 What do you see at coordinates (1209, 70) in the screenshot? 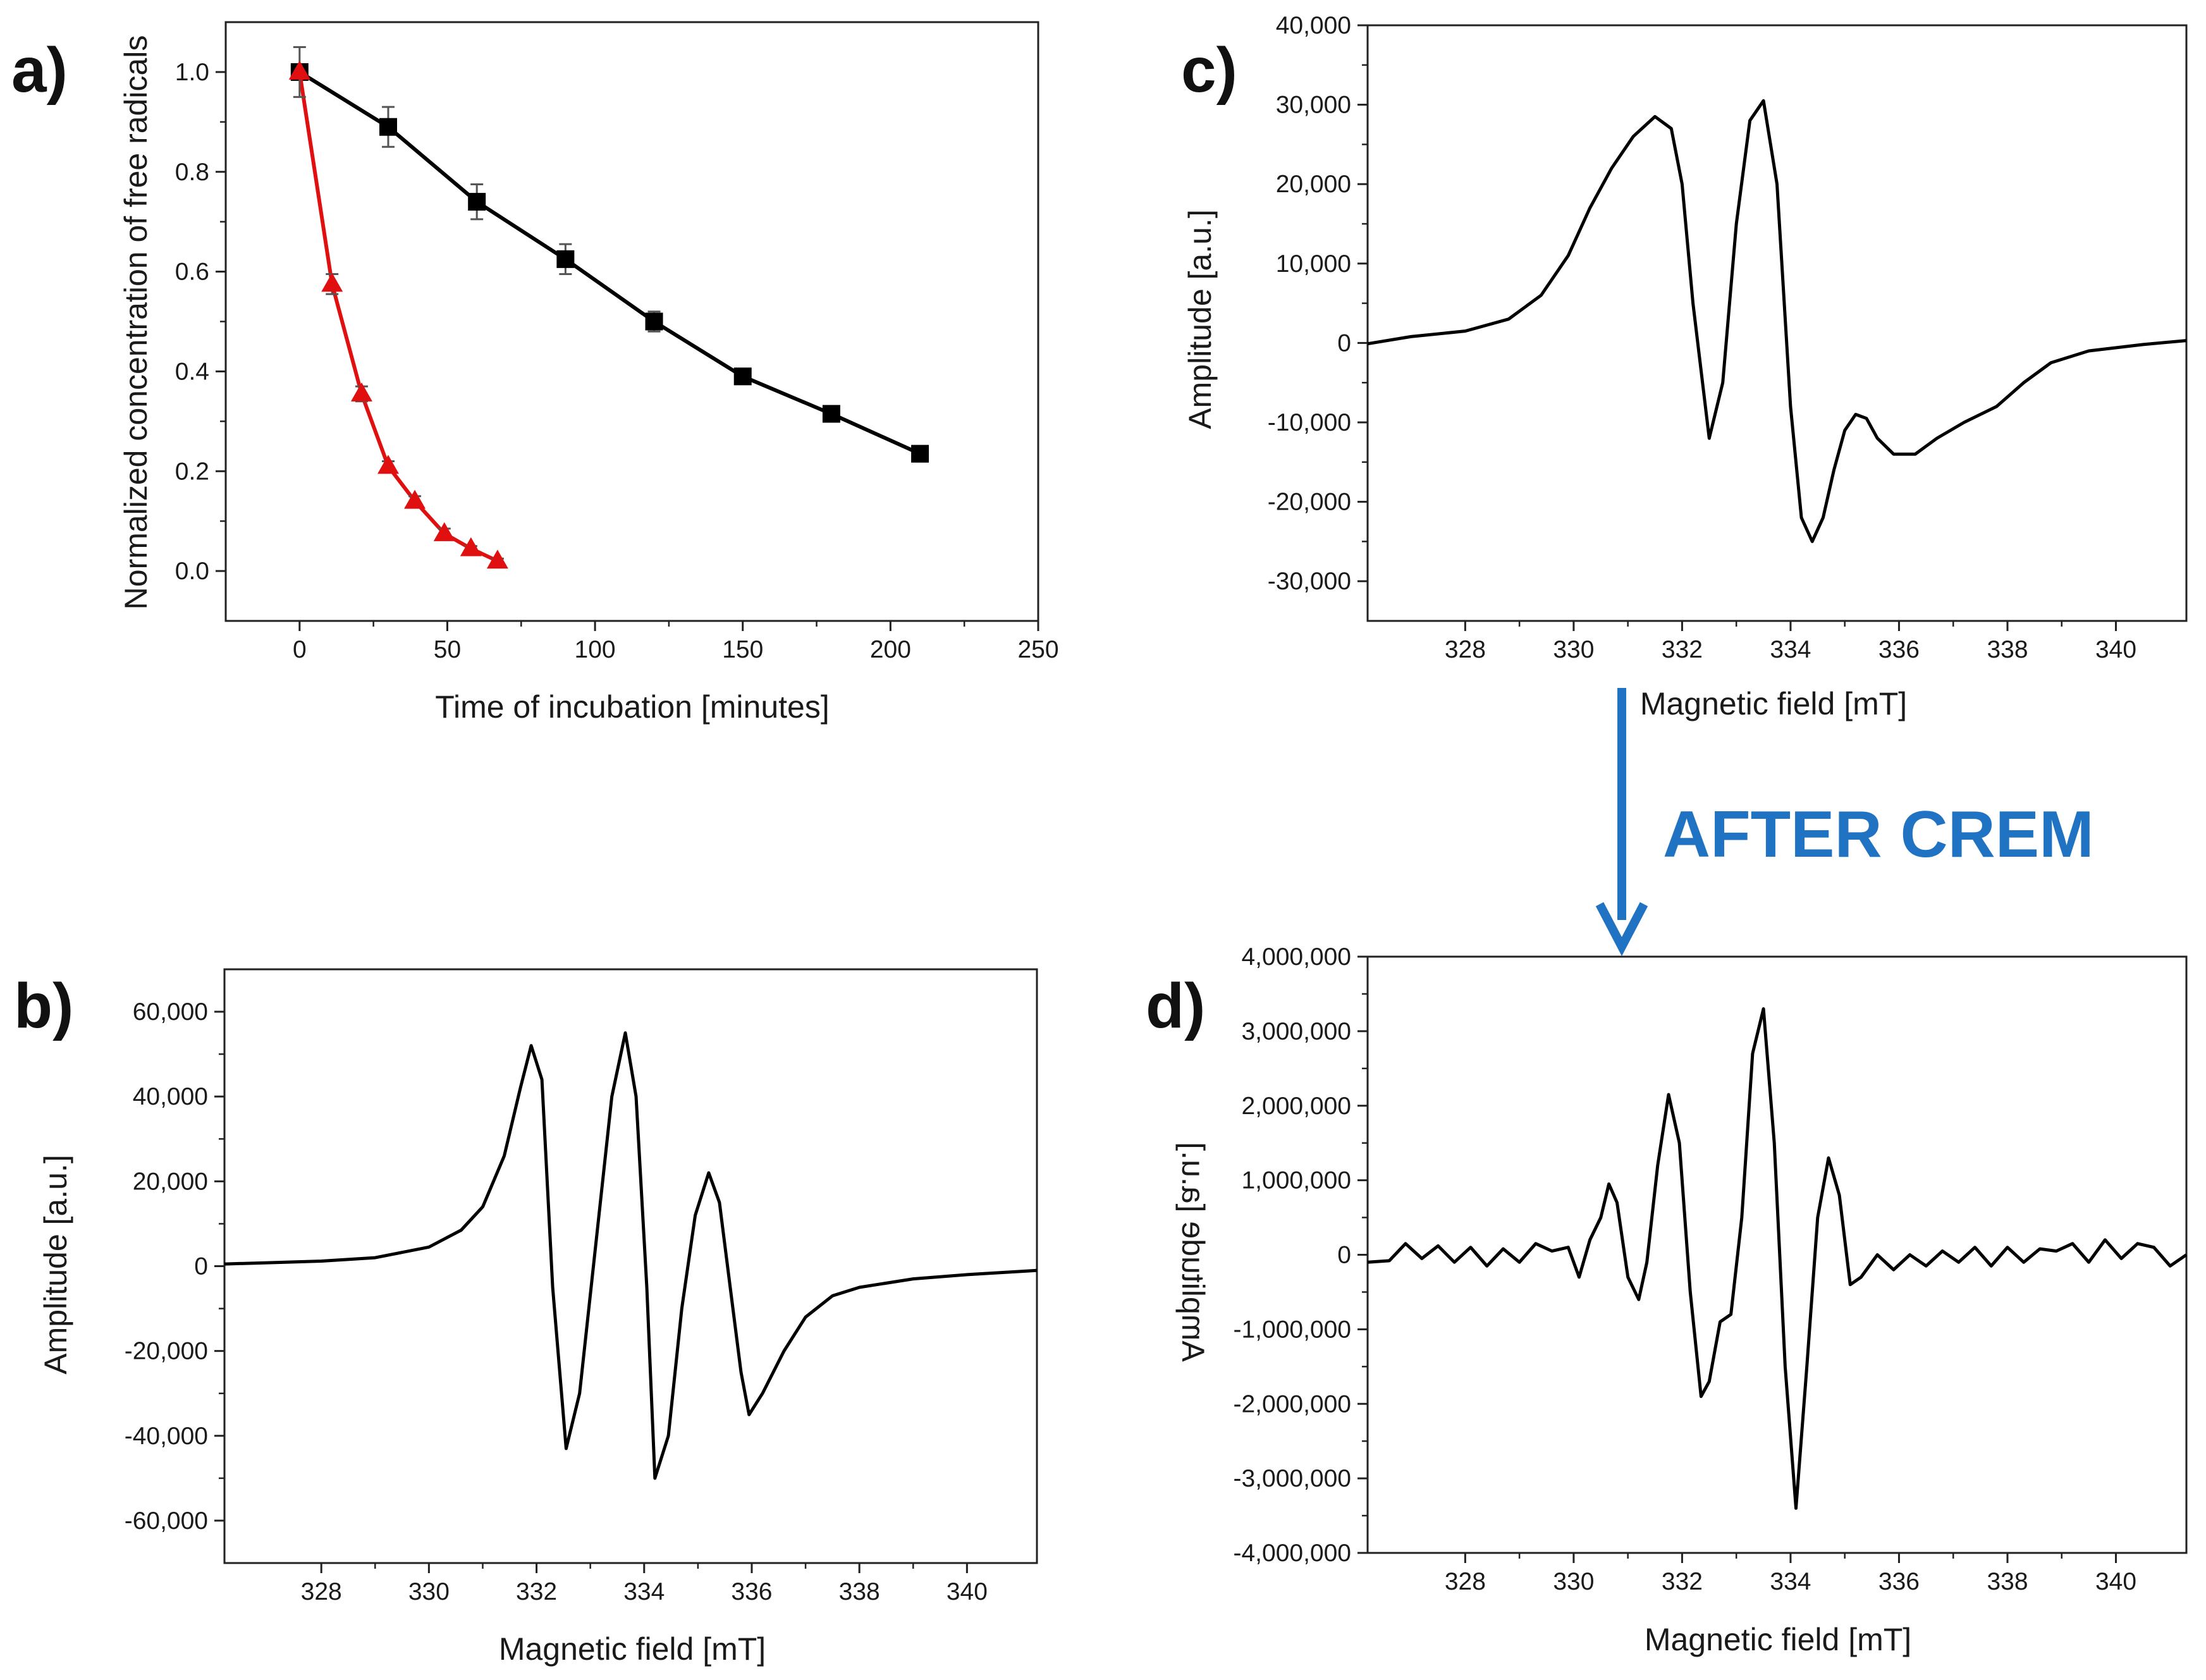
I see `panel-c-label: c)` at bounding box center [1209, 70].